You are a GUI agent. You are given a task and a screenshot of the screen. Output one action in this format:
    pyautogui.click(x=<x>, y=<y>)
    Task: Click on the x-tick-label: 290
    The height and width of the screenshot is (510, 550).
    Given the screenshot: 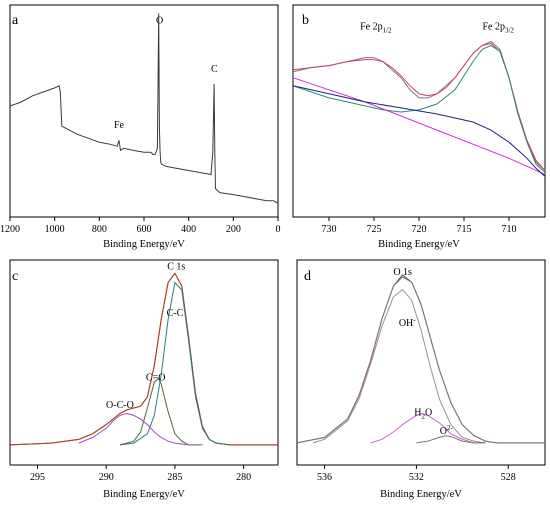 What is the action you would take?
    pyautogui.click(x=106, y=477)
    